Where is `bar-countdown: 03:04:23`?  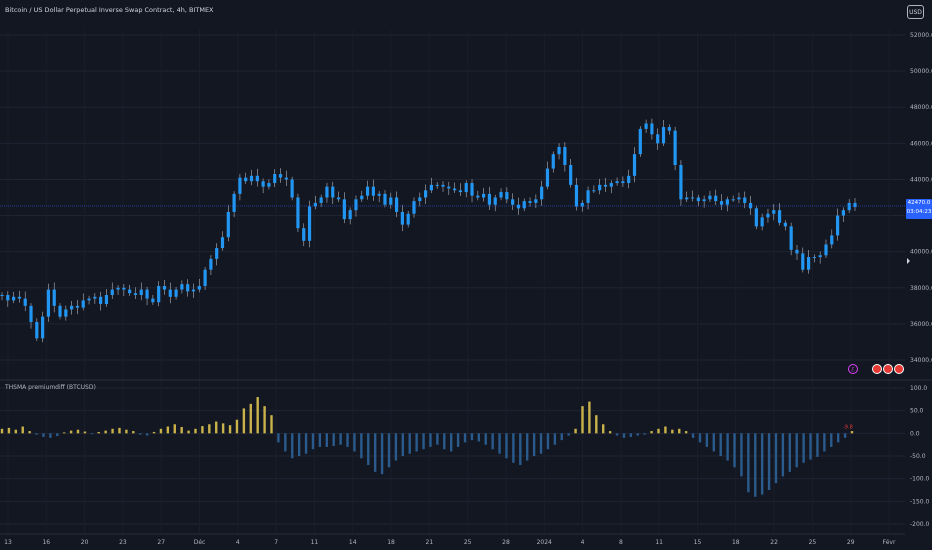 bar-countdown: 03:04:23 is located at coordinates (919, 212).